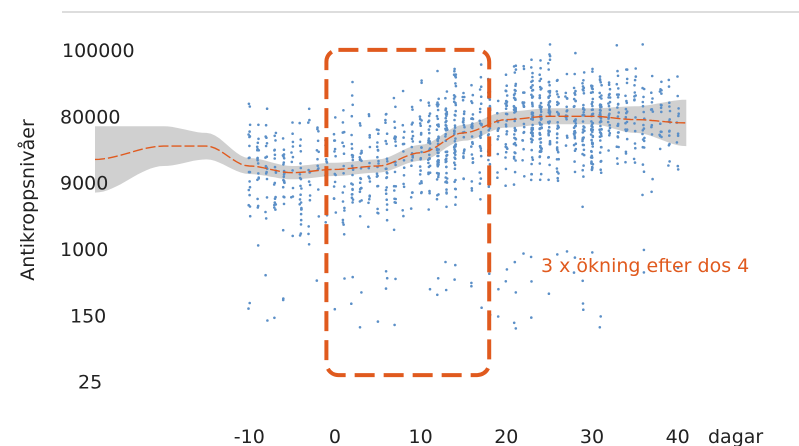  Describe the element at coordinates (678, 436) in the screenshot. I see `x-tick-label: 40` at that location.